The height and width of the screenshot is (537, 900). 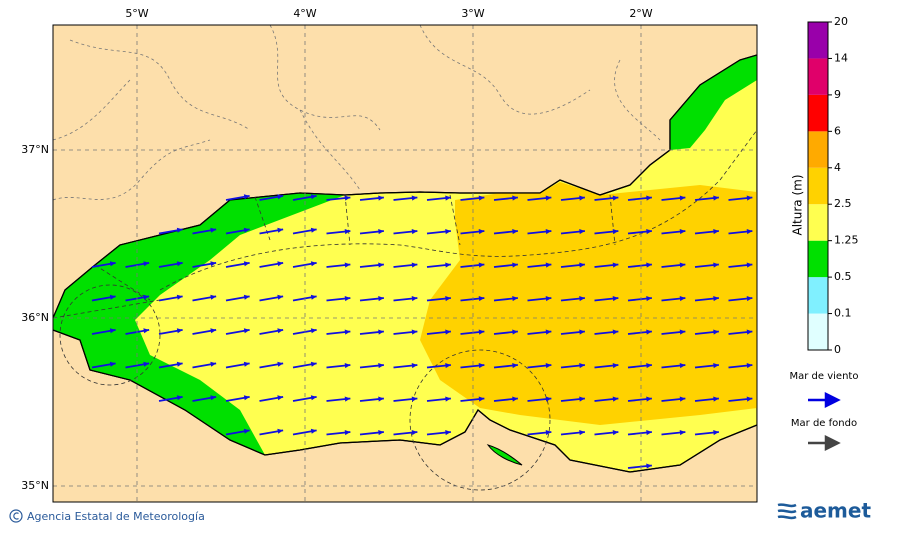 I want to click on colorbar-tick-label: 4, so click(x=837, y=167).